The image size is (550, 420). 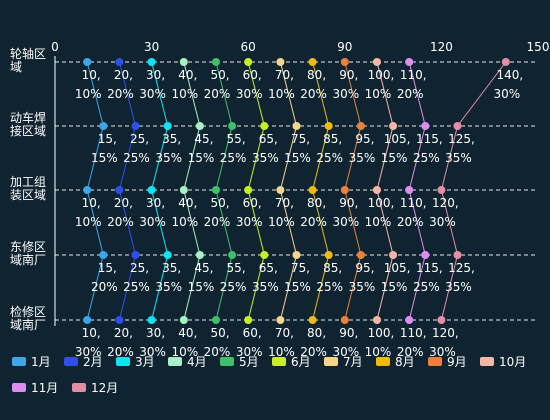 I want to click on category-label: 轮轴区, so click(x=28, y=53).